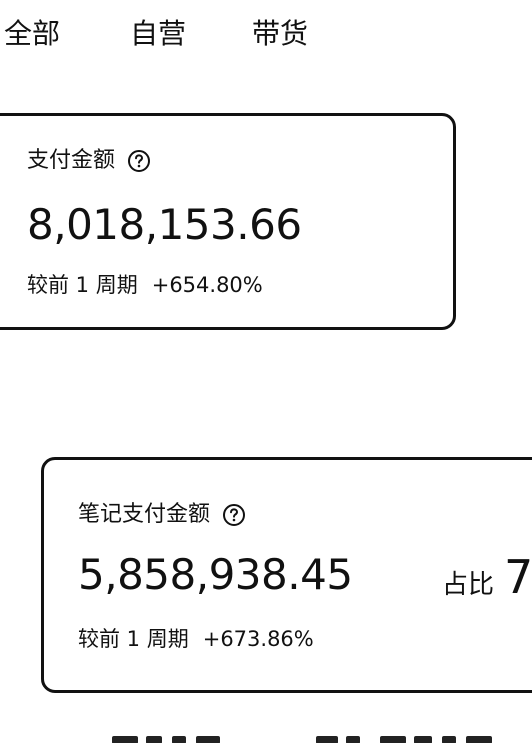  What do you see at coordinates (71, 160) in the screenshot?
I see `card-title: 支付金额` at bounding box center [71, 160].